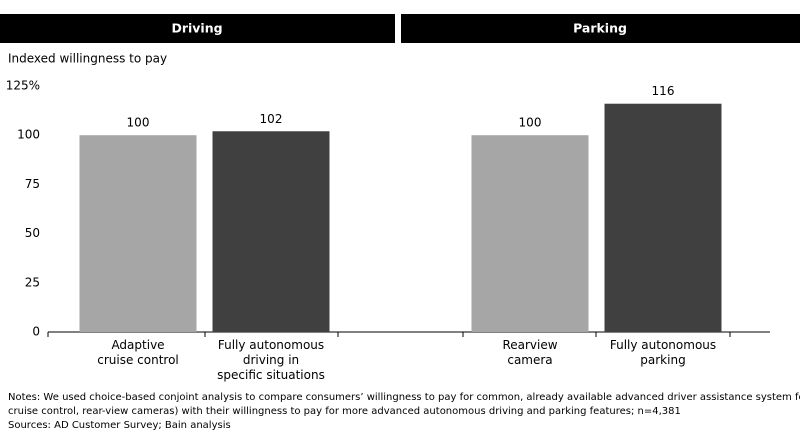  Describe the element at coordinates (36, 332) in the screenshot. I see `y-tick-label: 0` at that location.